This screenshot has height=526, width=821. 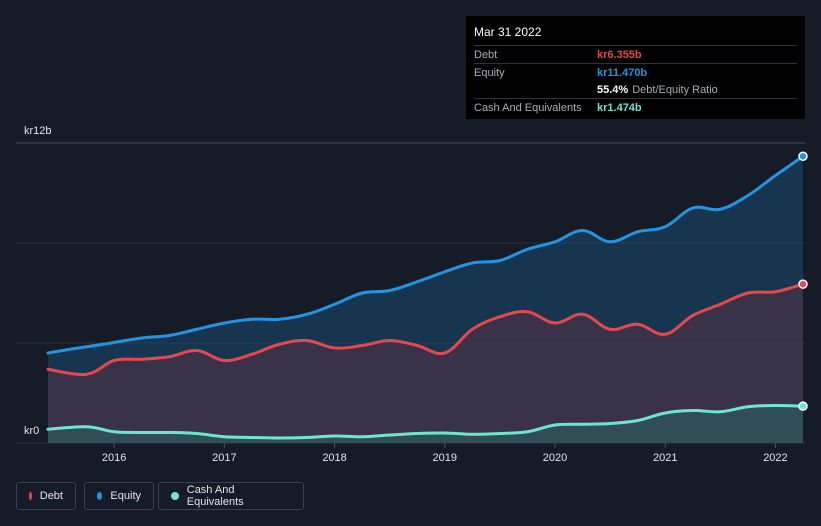 I want to click on tooltip-ratio-label: Debt/Equity Ratio, so click(x=675, y=89).